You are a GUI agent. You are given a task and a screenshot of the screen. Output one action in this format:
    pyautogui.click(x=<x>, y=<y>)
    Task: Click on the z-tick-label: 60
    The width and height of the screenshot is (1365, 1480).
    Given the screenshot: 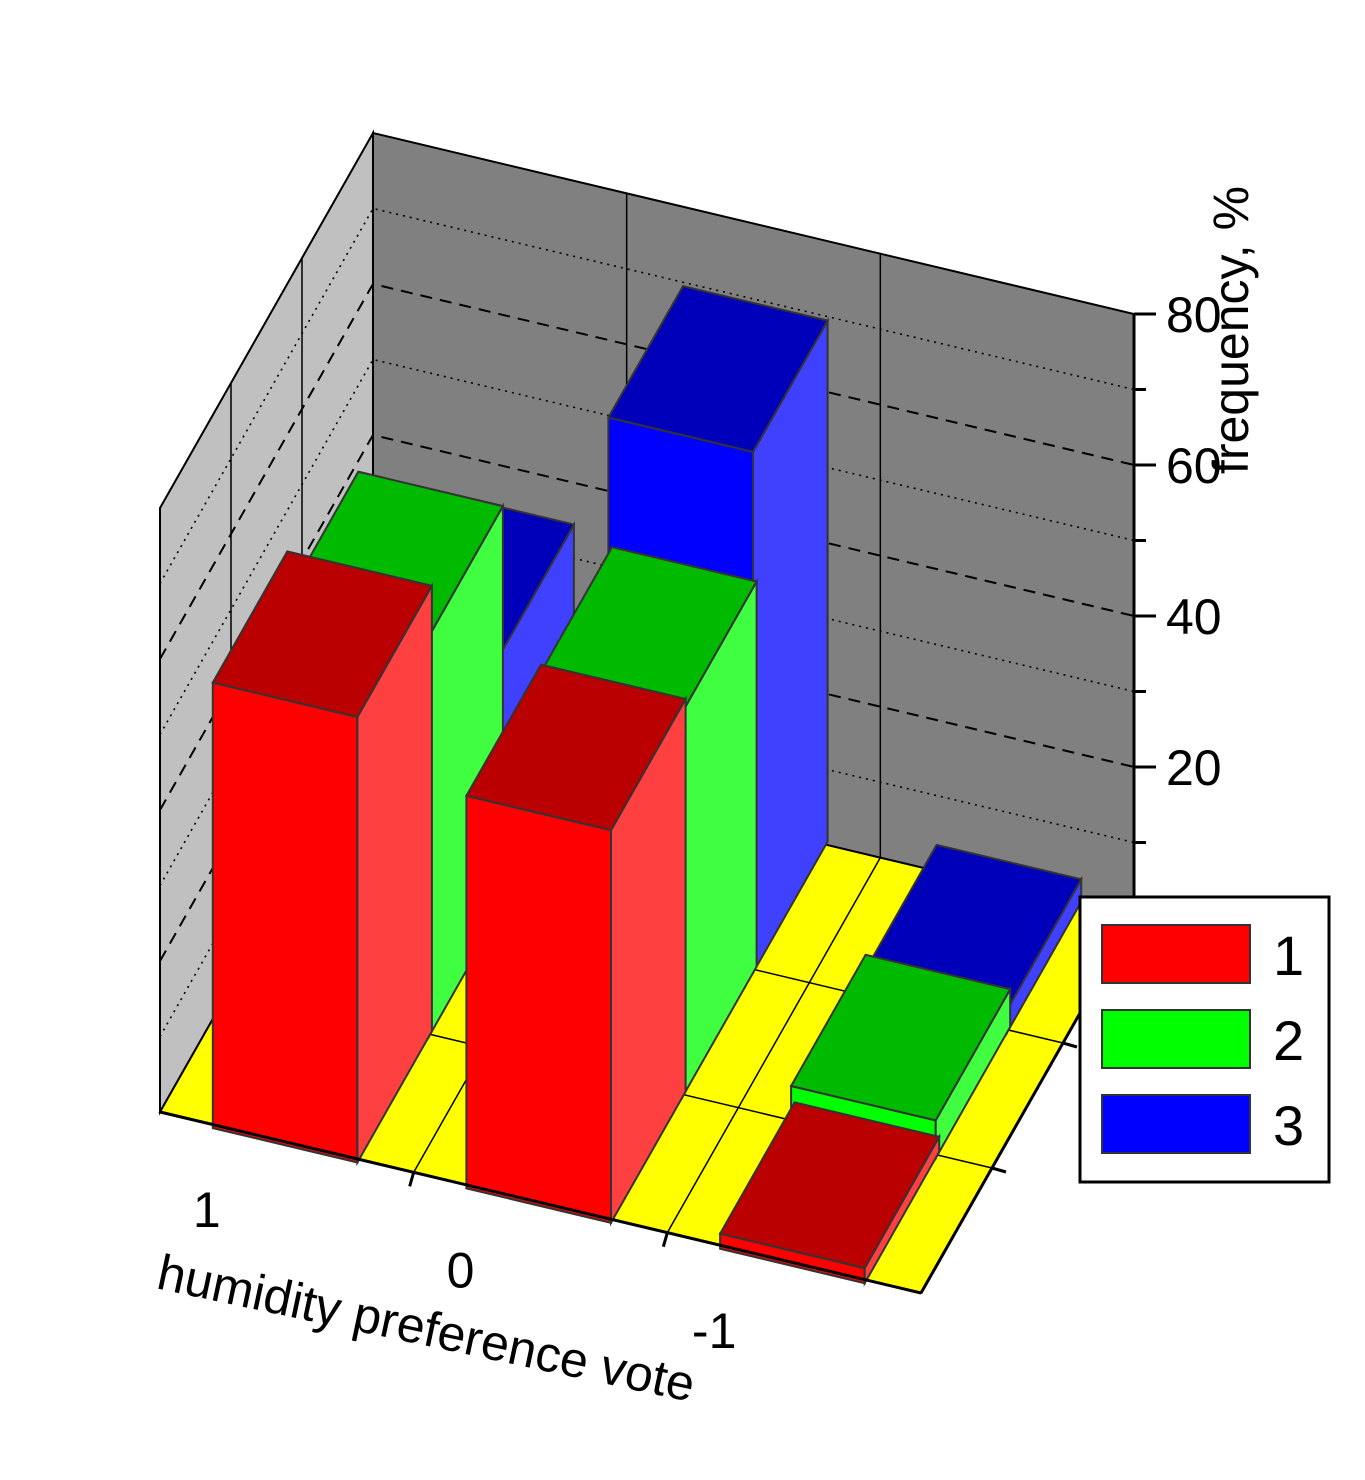 What is the action you would take?
    pyautogui.click(x=1194, y=466)
    